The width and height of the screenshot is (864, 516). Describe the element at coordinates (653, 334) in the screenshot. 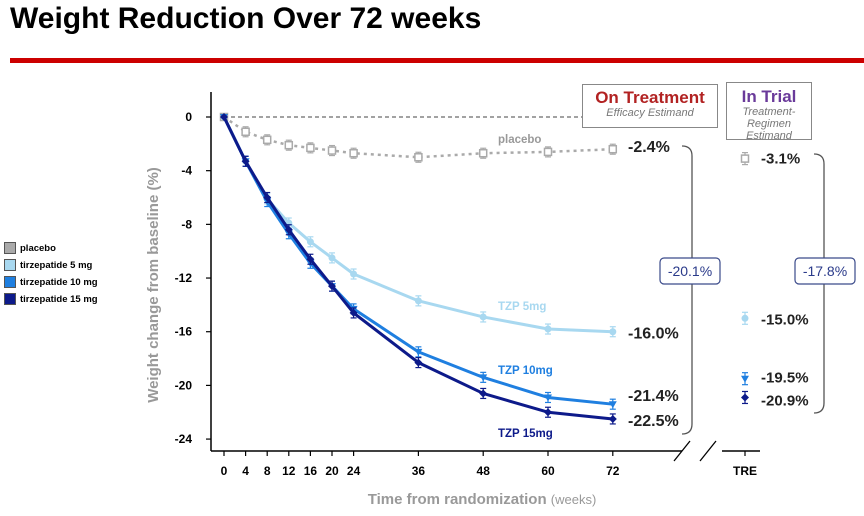

I see `end-value-label-tzp5: -16.0%` at that location.